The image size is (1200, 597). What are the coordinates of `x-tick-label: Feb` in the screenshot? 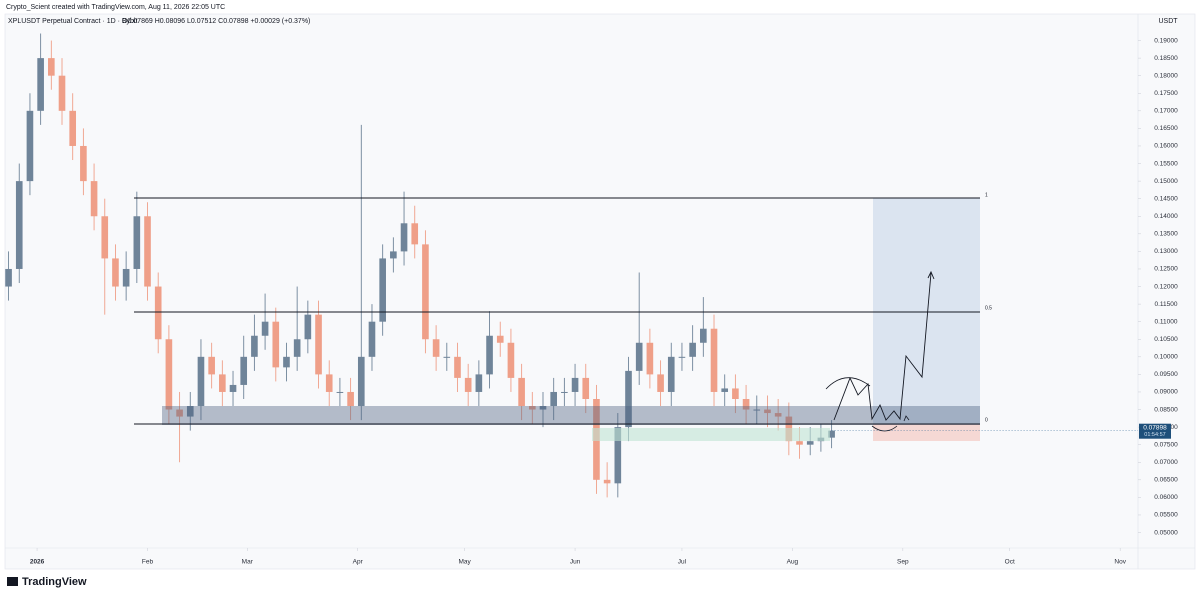 It's located at (148, 562).